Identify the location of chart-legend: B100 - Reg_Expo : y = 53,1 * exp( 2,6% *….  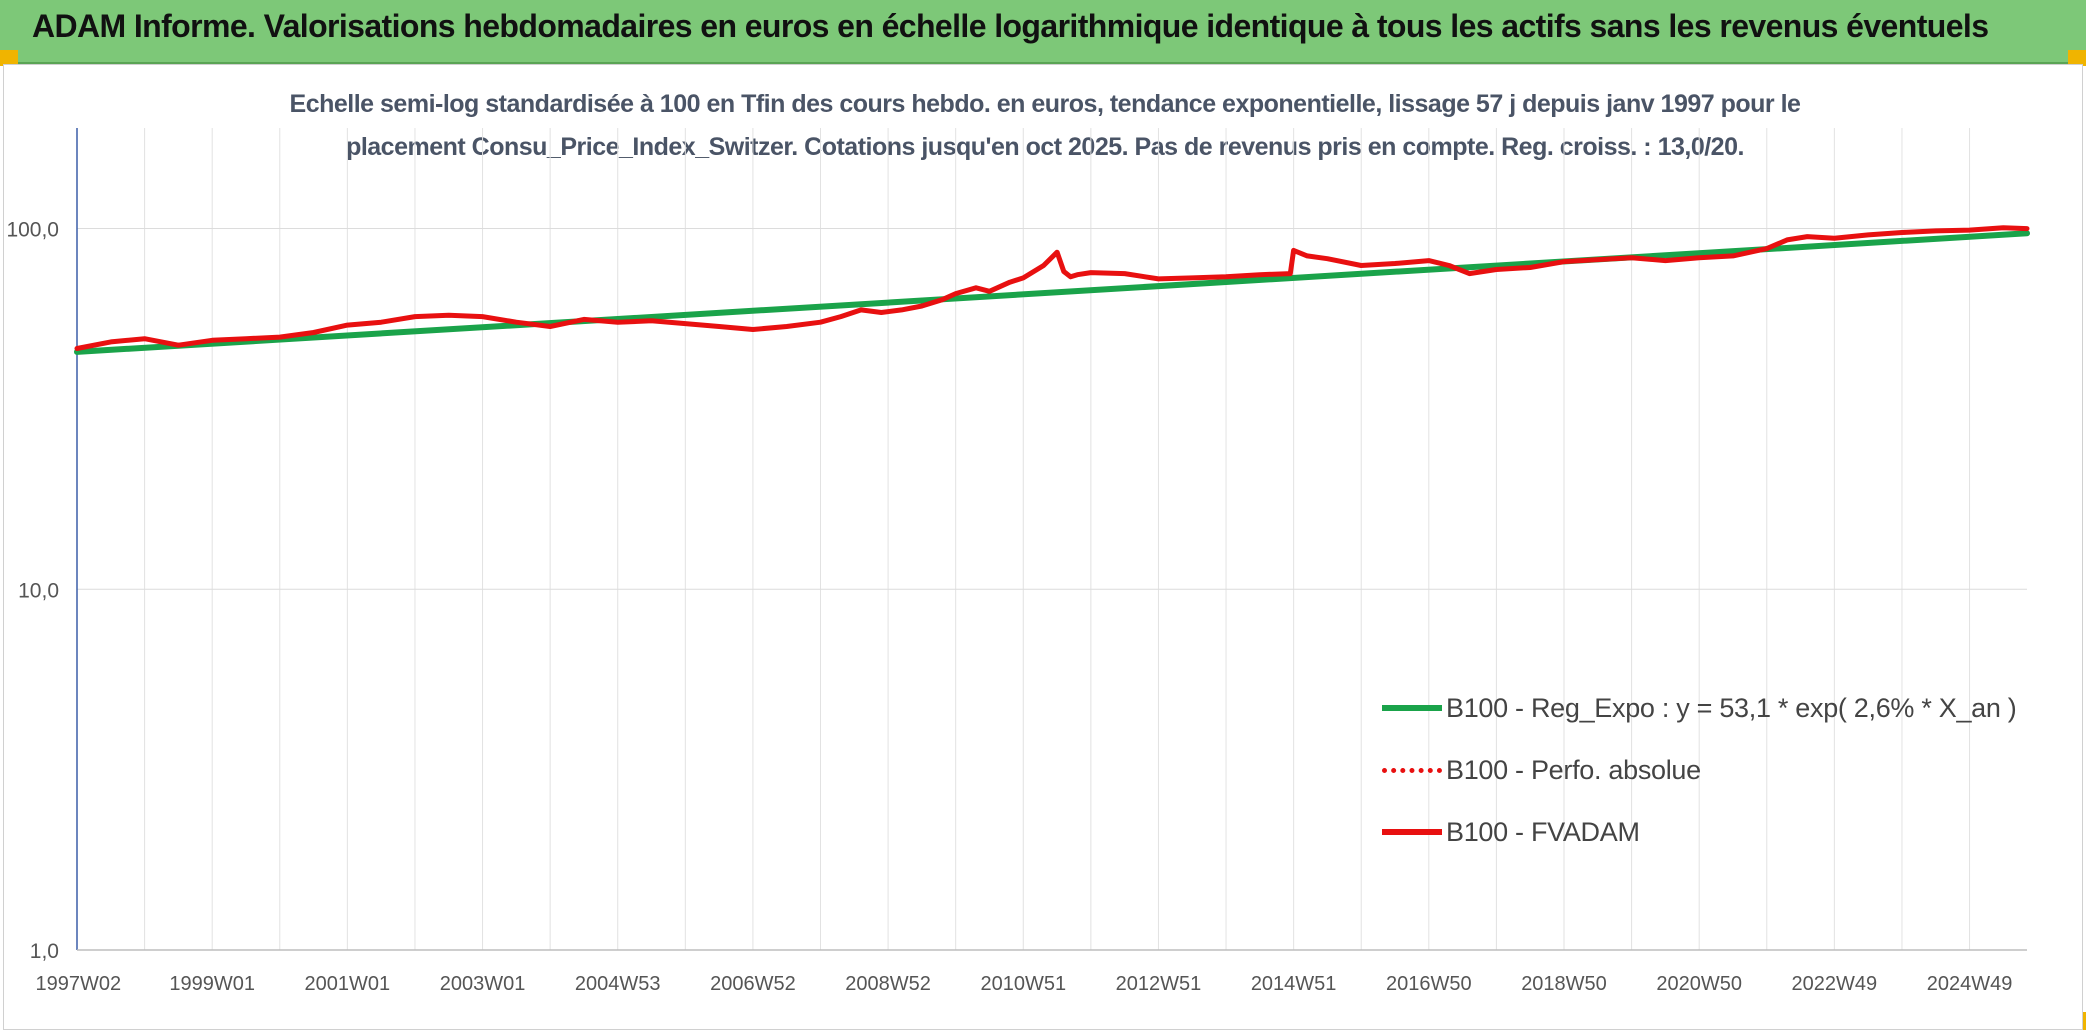
(1699, 778).